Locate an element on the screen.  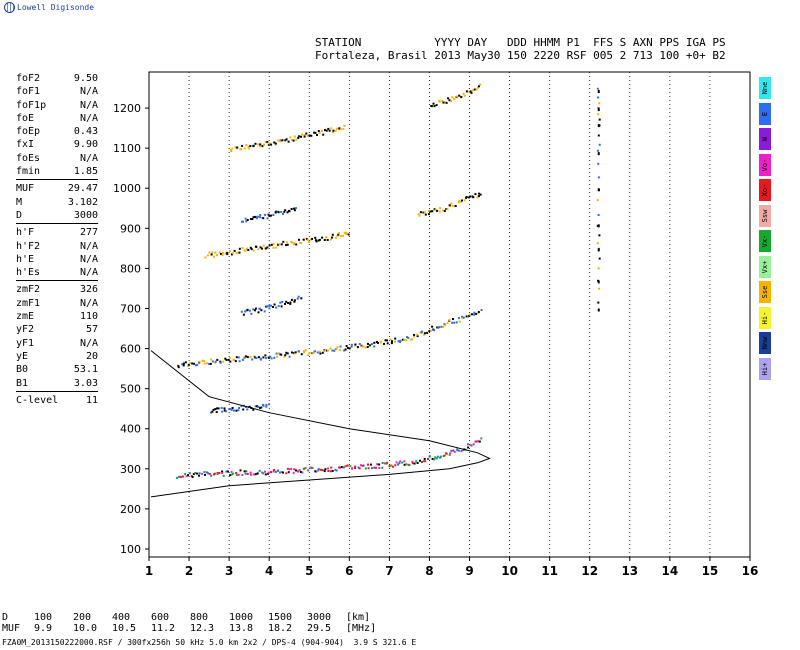
legend-label: Nnw is located at coordinates (765, 343).